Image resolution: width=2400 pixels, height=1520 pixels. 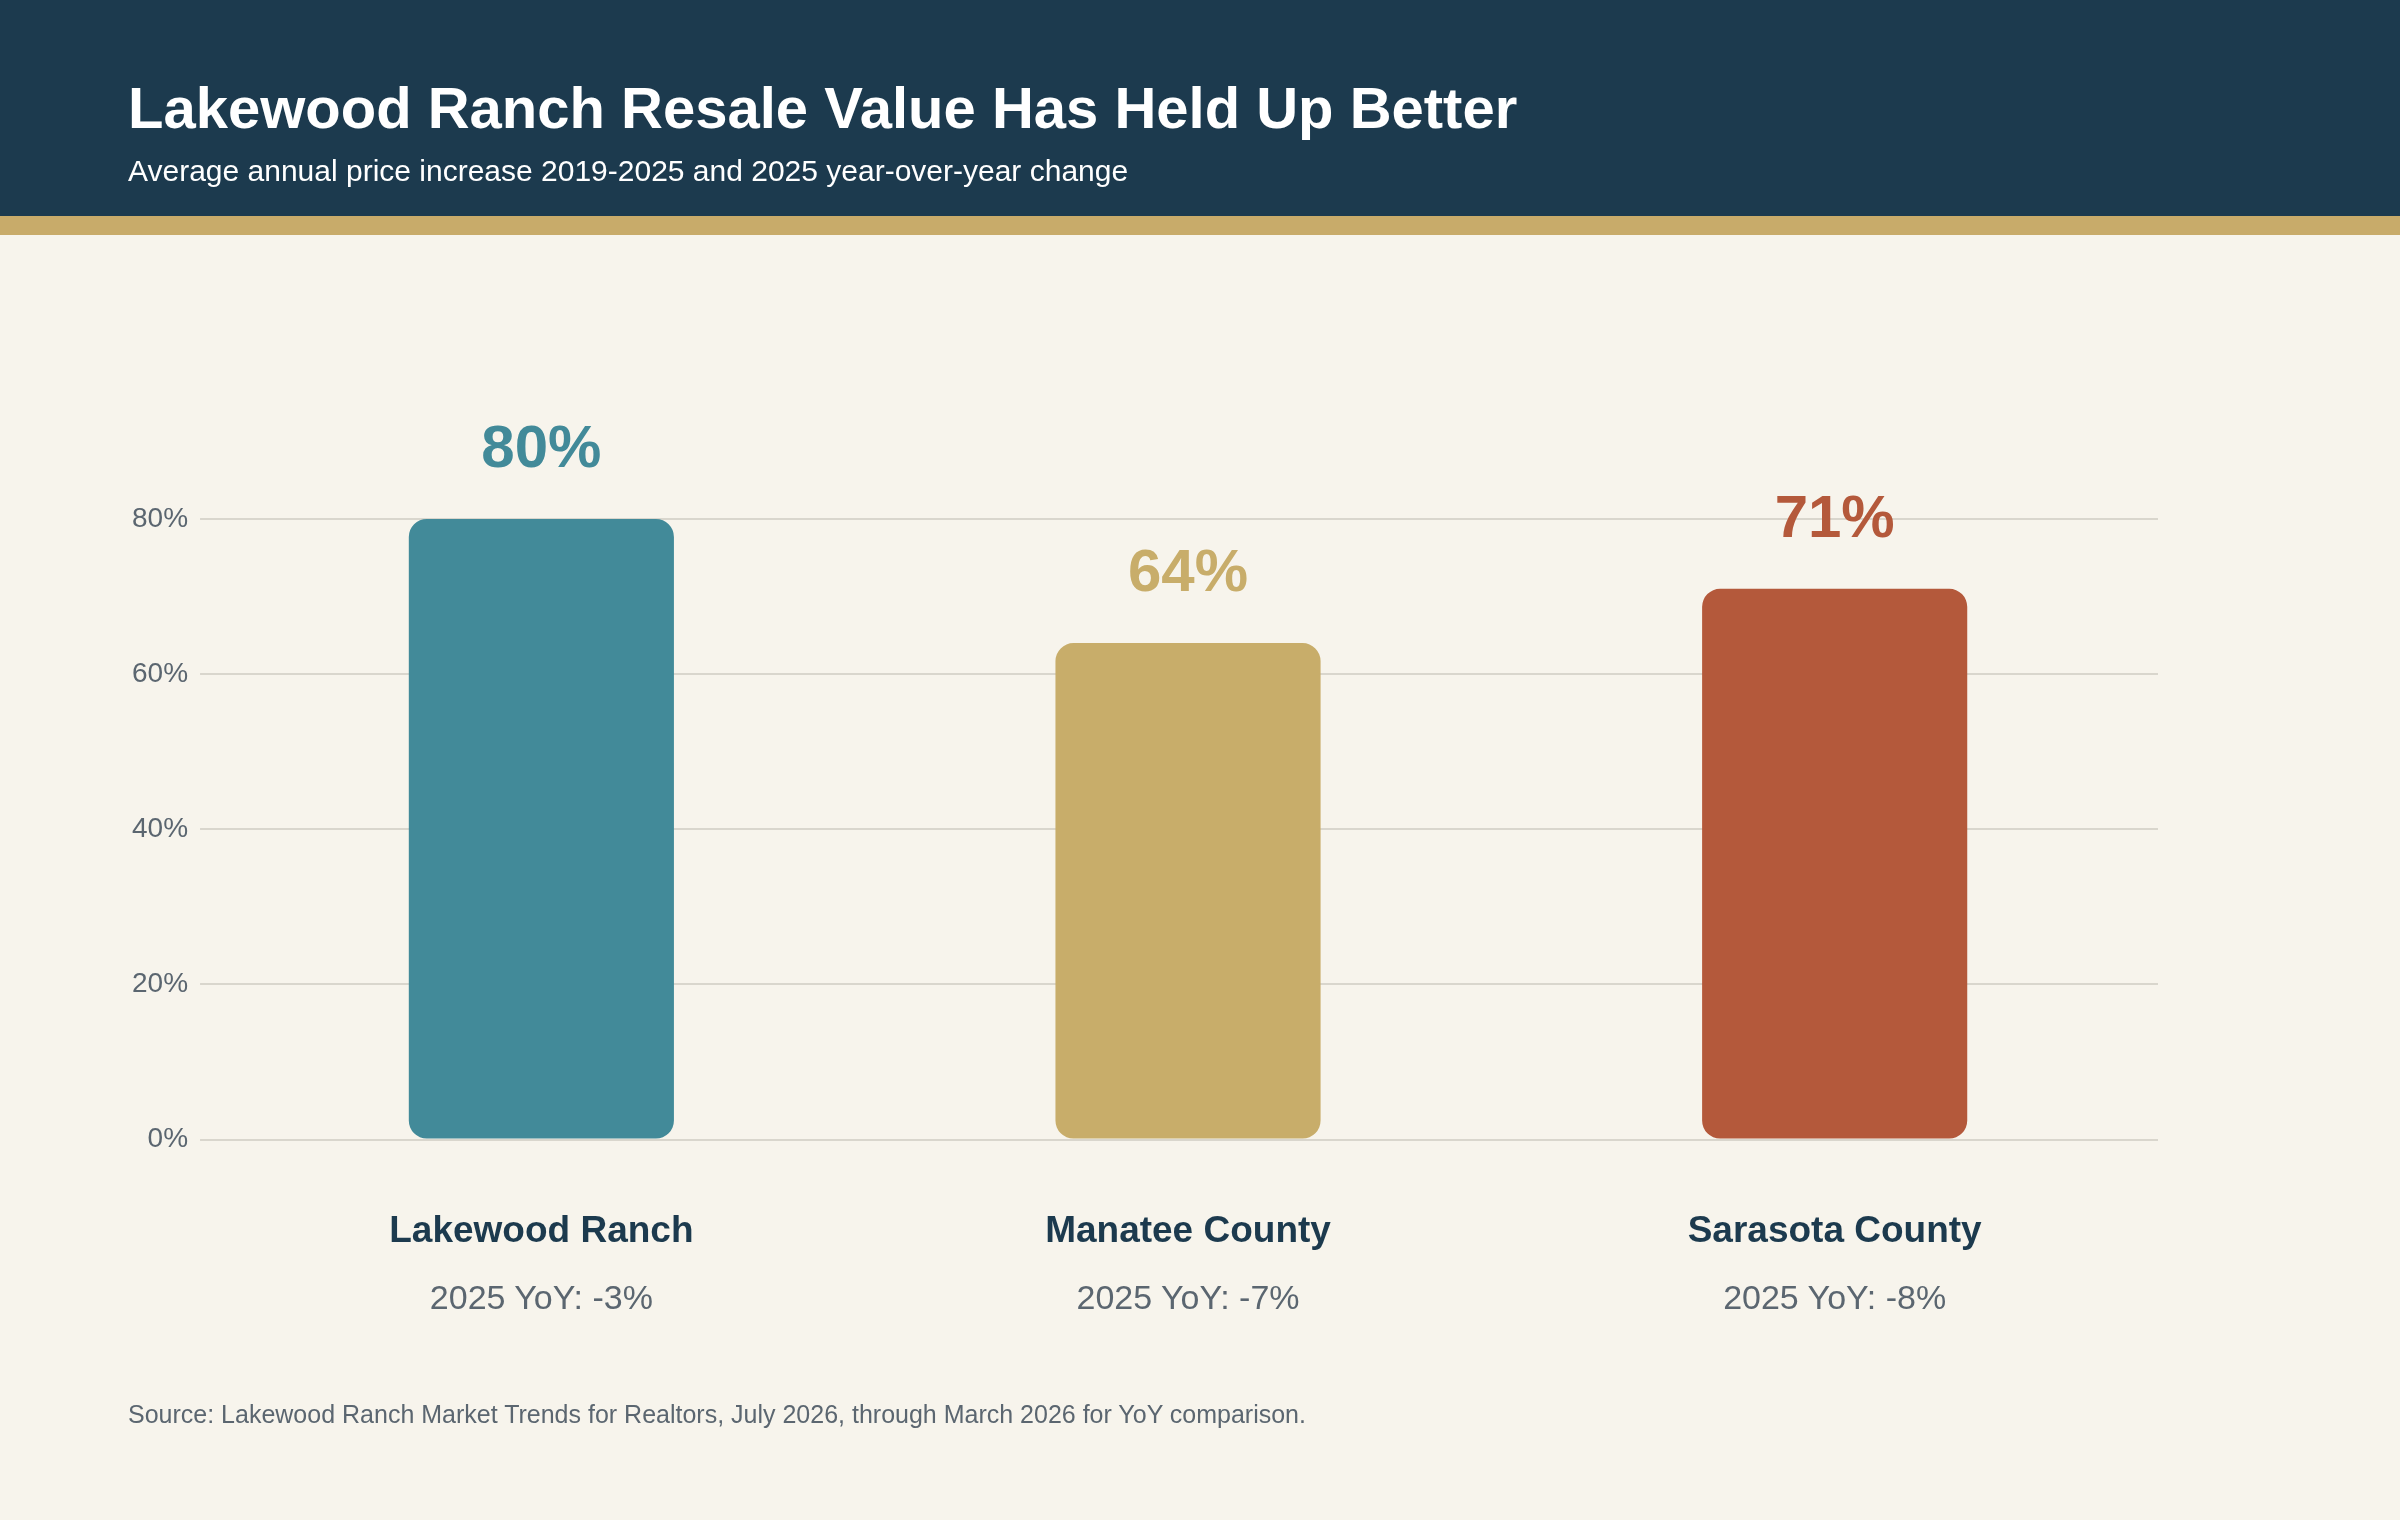 What do you see at coordinates (1835, 1229) in the screenshot?
I see `x-tick-label: Sarasota County` at bounding box center [1835, 1229].